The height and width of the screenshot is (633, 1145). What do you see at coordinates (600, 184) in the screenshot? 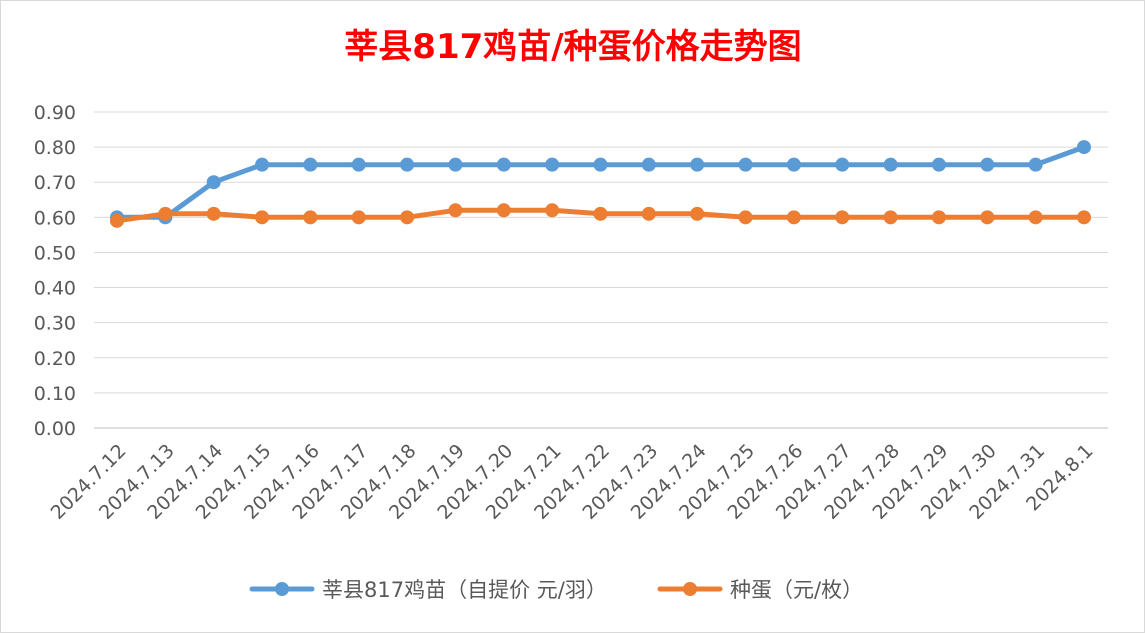
I see `series-layer` at bounding box center [600, 184].